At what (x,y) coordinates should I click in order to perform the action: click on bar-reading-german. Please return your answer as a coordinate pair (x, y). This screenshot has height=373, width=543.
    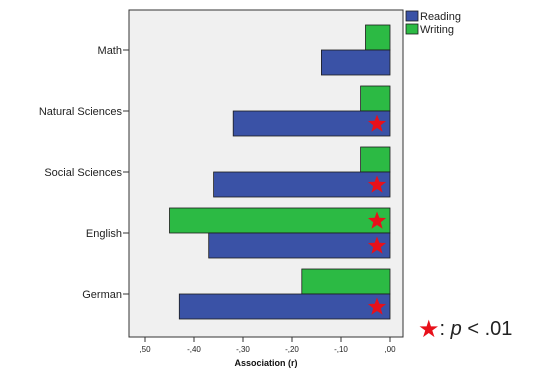
    Looking at the image, I should click on (284, 306).